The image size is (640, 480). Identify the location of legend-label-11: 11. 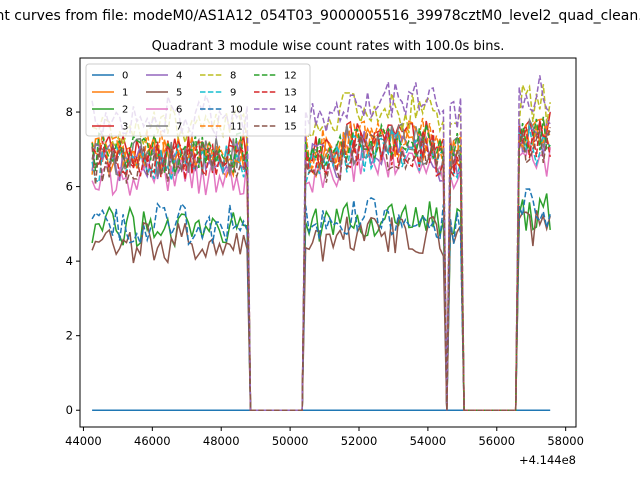
(236, 127).